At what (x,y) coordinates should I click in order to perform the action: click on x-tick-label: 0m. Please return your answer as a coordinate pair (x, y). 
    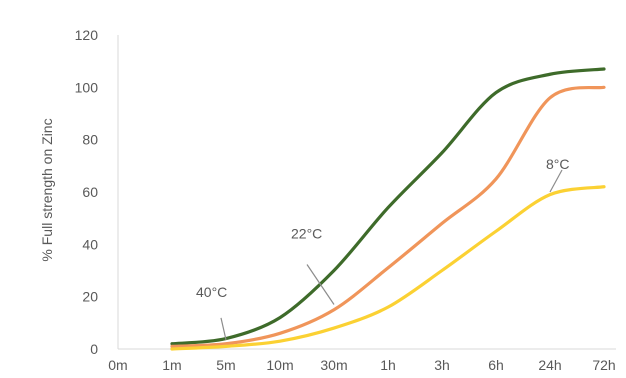
    Looking at the image, I should click on (117, 365).